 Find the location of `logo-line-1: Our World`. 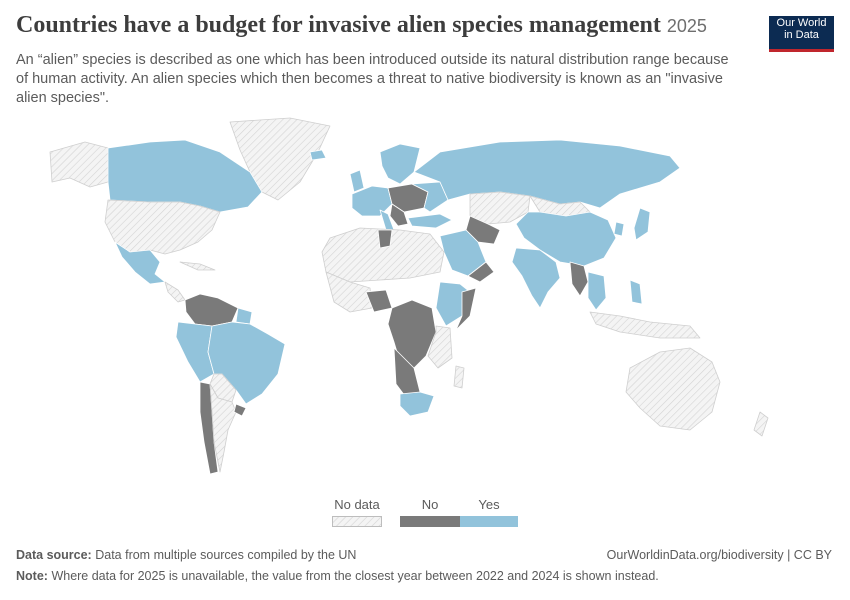

logo-line-1: Our World is located at coordinates (801, 23).